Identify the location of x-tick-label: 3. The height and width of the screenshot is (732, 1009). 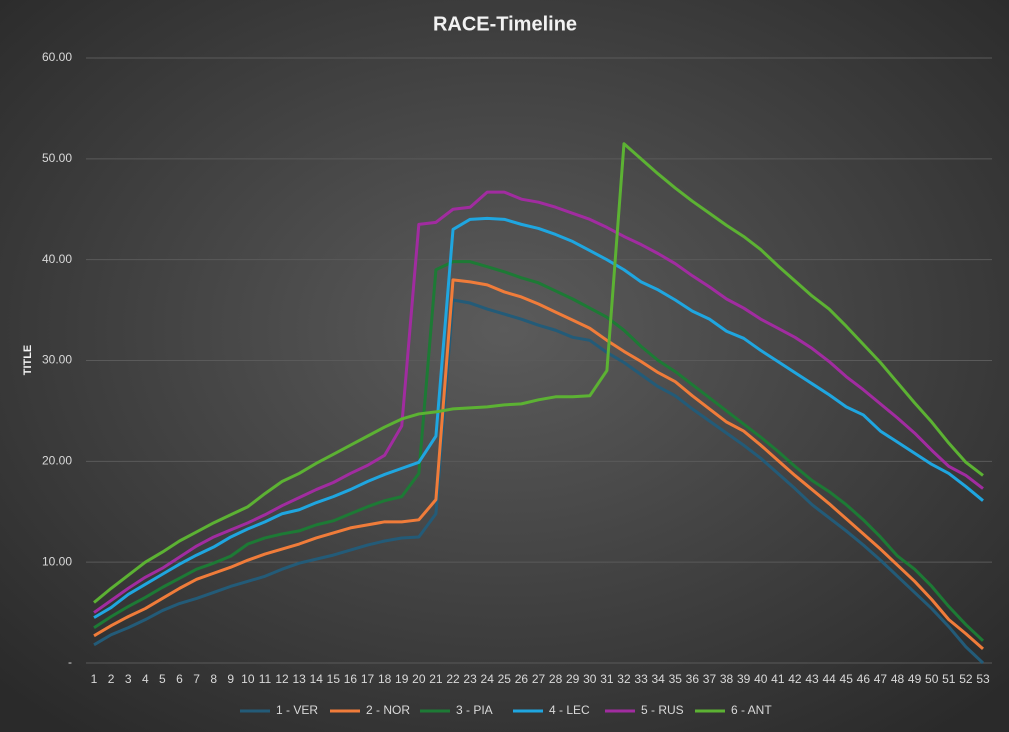
(128, 679).